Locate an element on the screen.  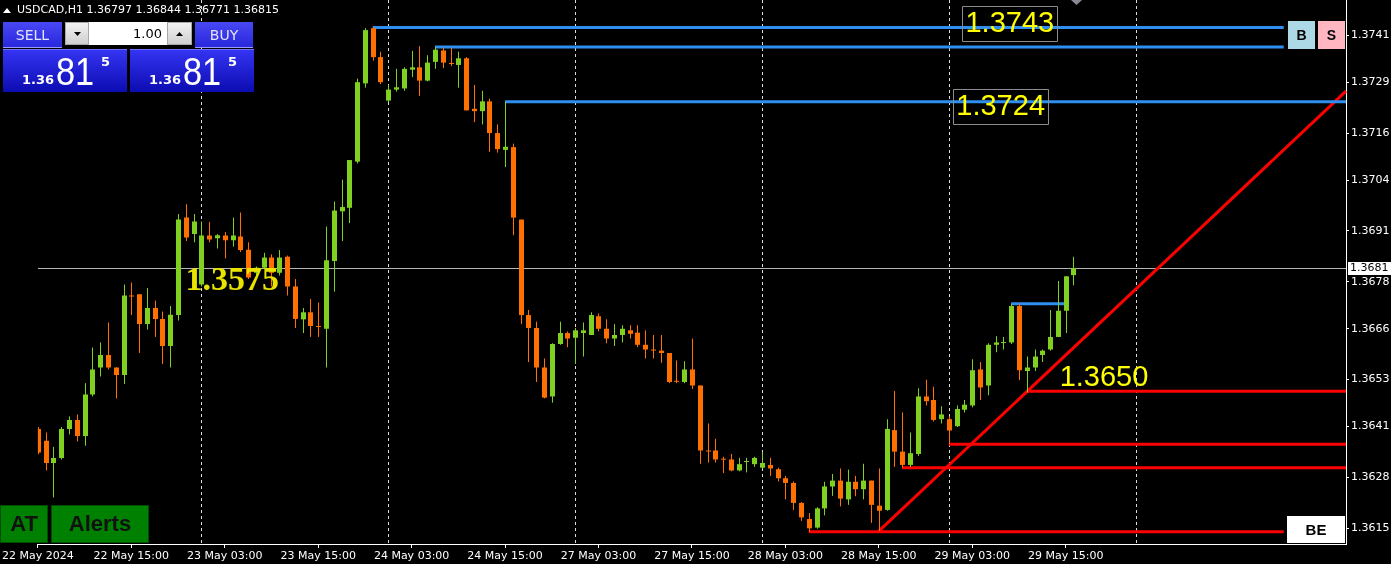
b-button: B is located at coordinates (1301, 35).